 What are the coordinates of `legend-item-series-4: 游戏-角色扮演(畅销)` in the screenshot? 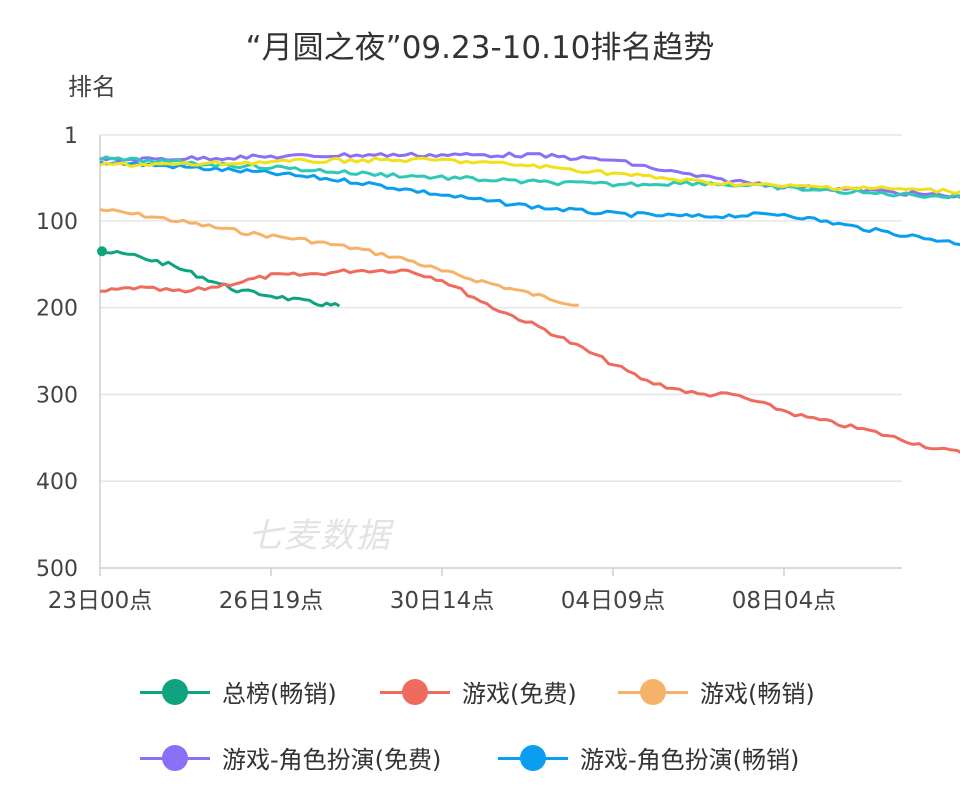 It's located at (648, 757).